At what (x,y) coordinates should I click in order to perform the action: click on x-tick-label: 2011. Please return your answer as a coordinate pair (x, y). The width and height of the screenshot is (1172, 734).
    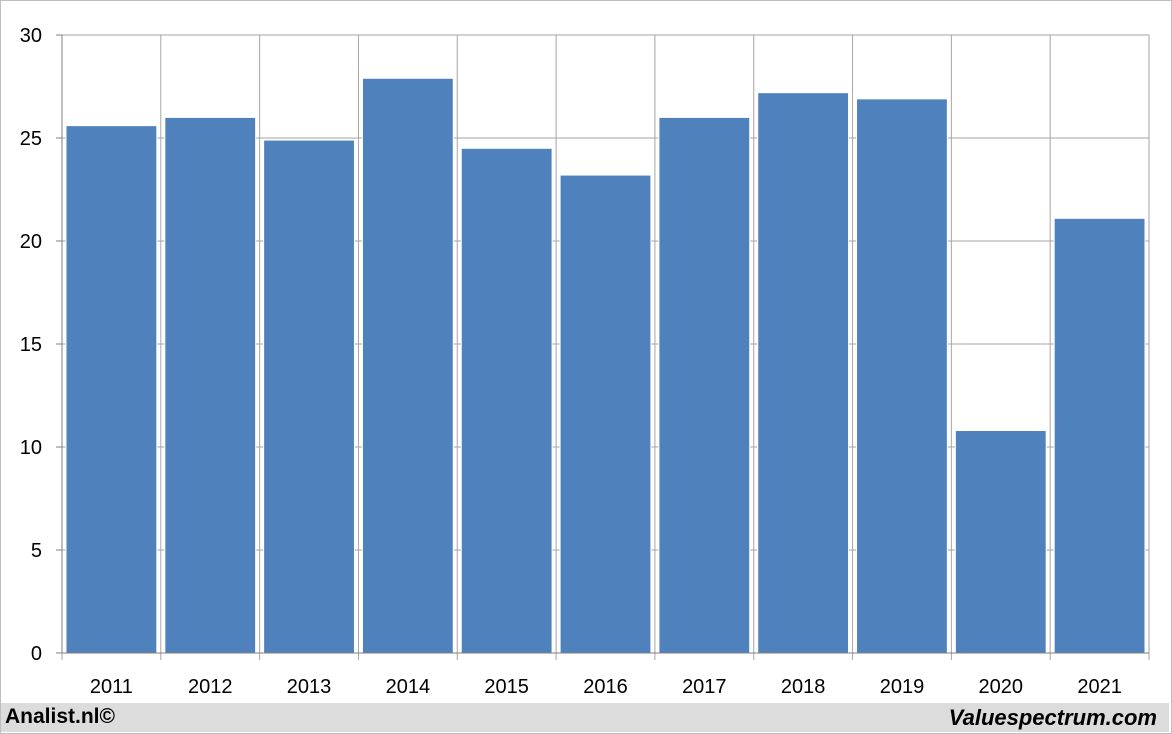
    Looking at the image, I should click on (111, 687).